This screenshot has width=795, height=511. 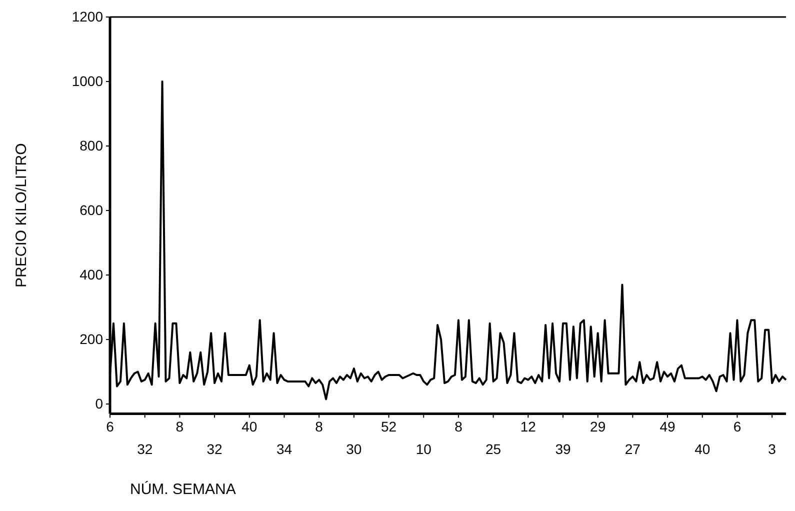 I want to click on x-tick-label: 39, so click(x=563, y=448).